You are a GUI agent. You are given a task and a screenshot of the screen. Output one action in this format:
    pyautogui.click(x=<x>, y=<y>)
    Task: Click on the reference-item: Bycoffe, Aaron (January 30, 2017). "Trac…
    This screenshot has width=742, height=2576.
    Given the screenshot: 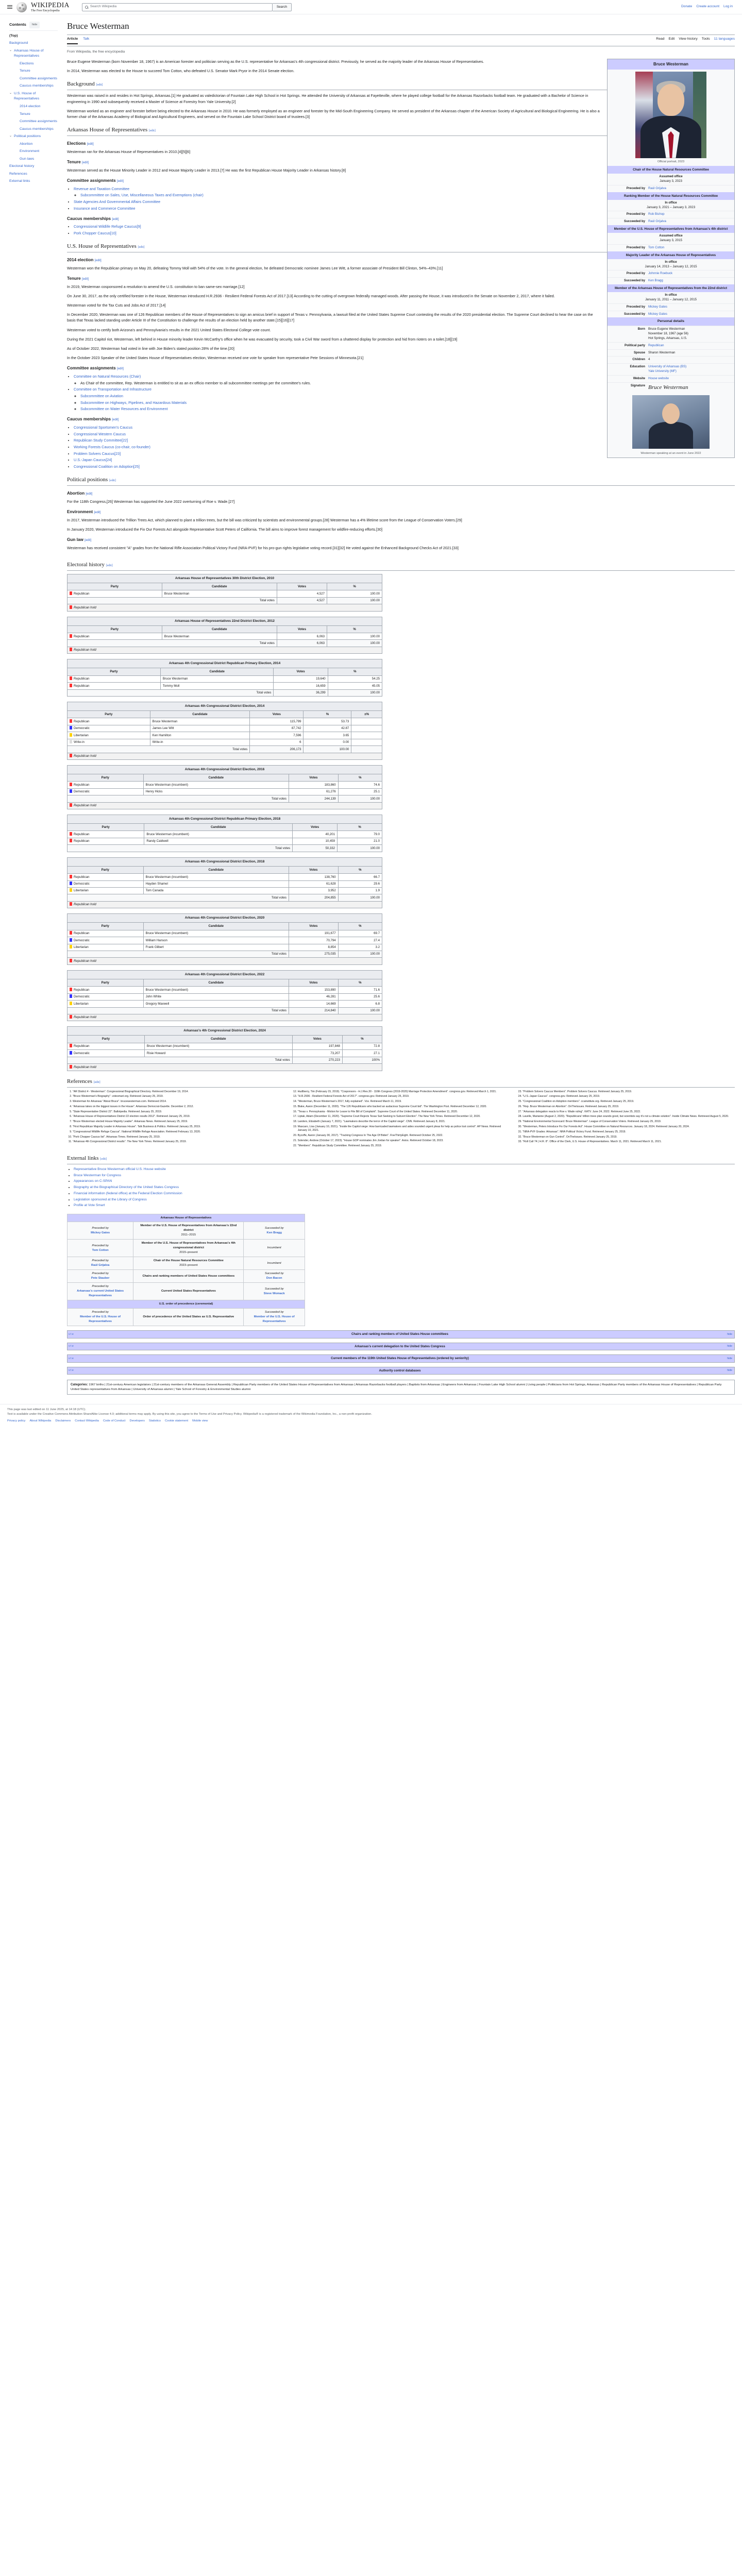 What is the action you would take?
    pyautogui.click(x=404, y=1136)
    